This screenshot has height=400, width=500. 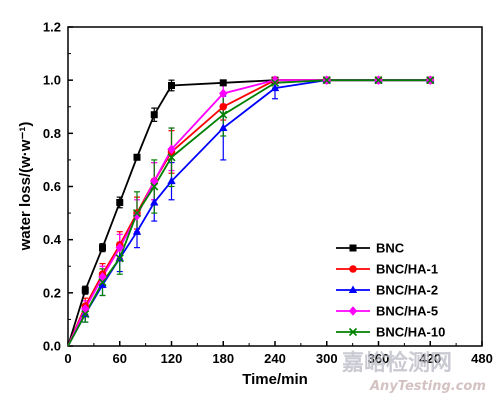 I want to click on watermark-en: AnyTesting.com, so click(x=427, y=386).